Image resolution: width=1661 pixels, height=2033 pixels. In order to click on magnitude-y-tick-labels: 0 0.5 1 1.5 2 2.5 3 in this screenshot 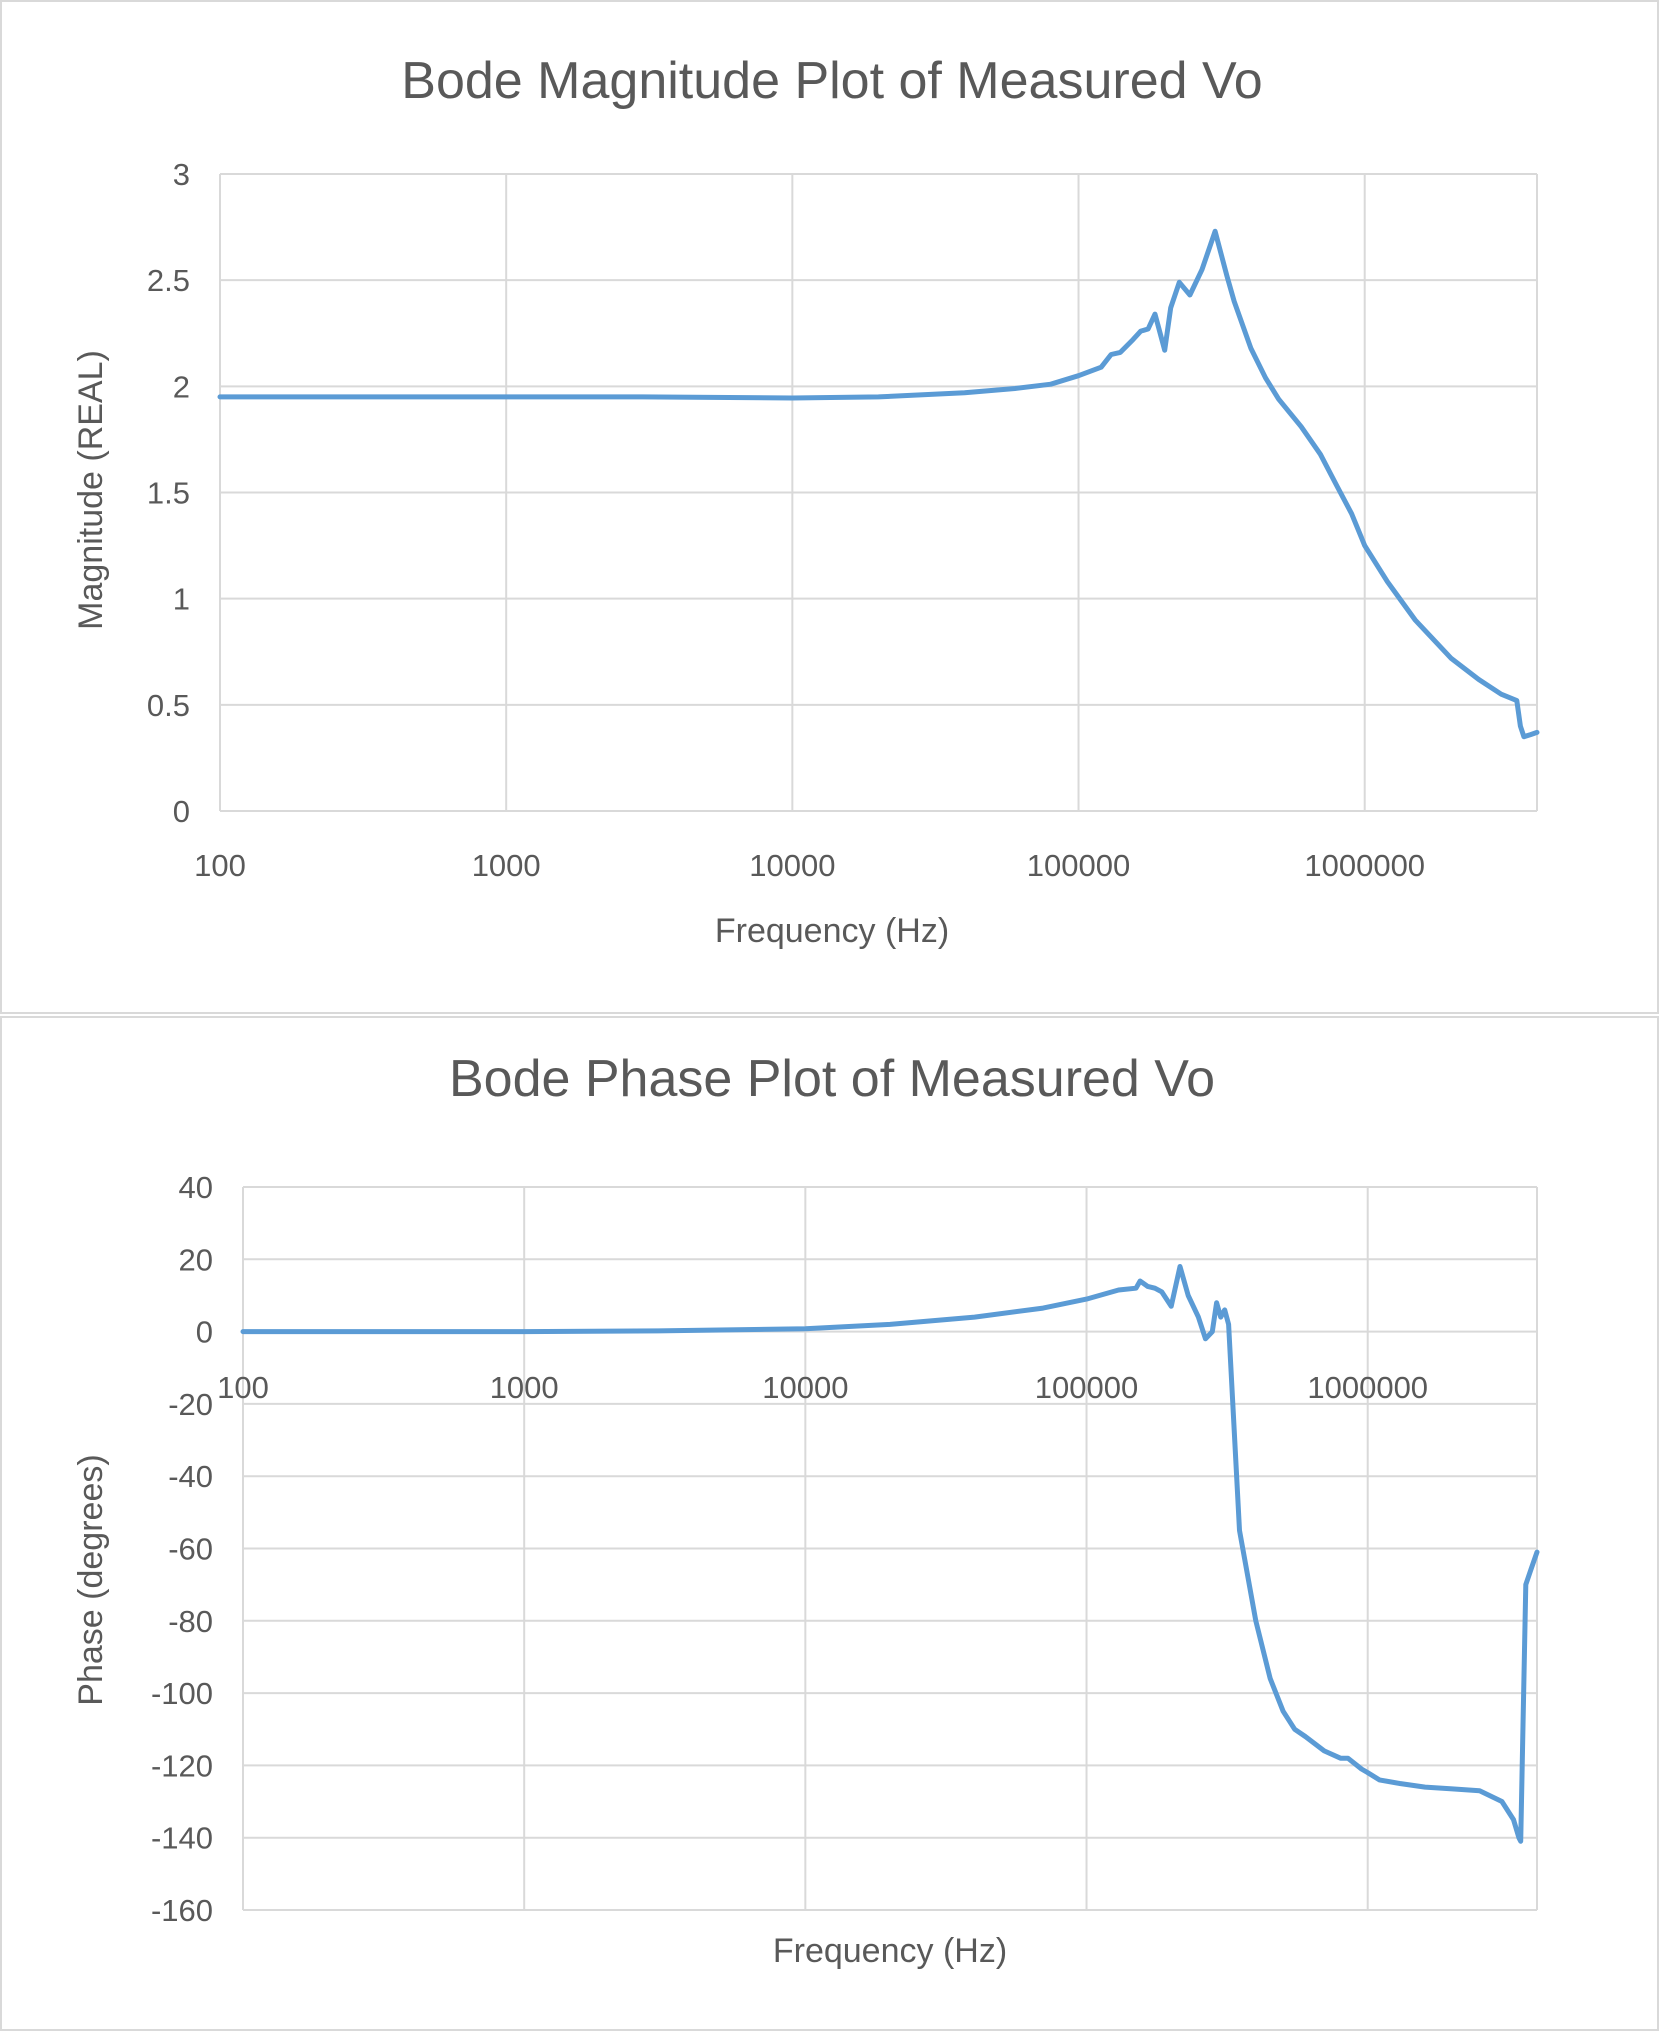, I will do `click(168, 493)`.